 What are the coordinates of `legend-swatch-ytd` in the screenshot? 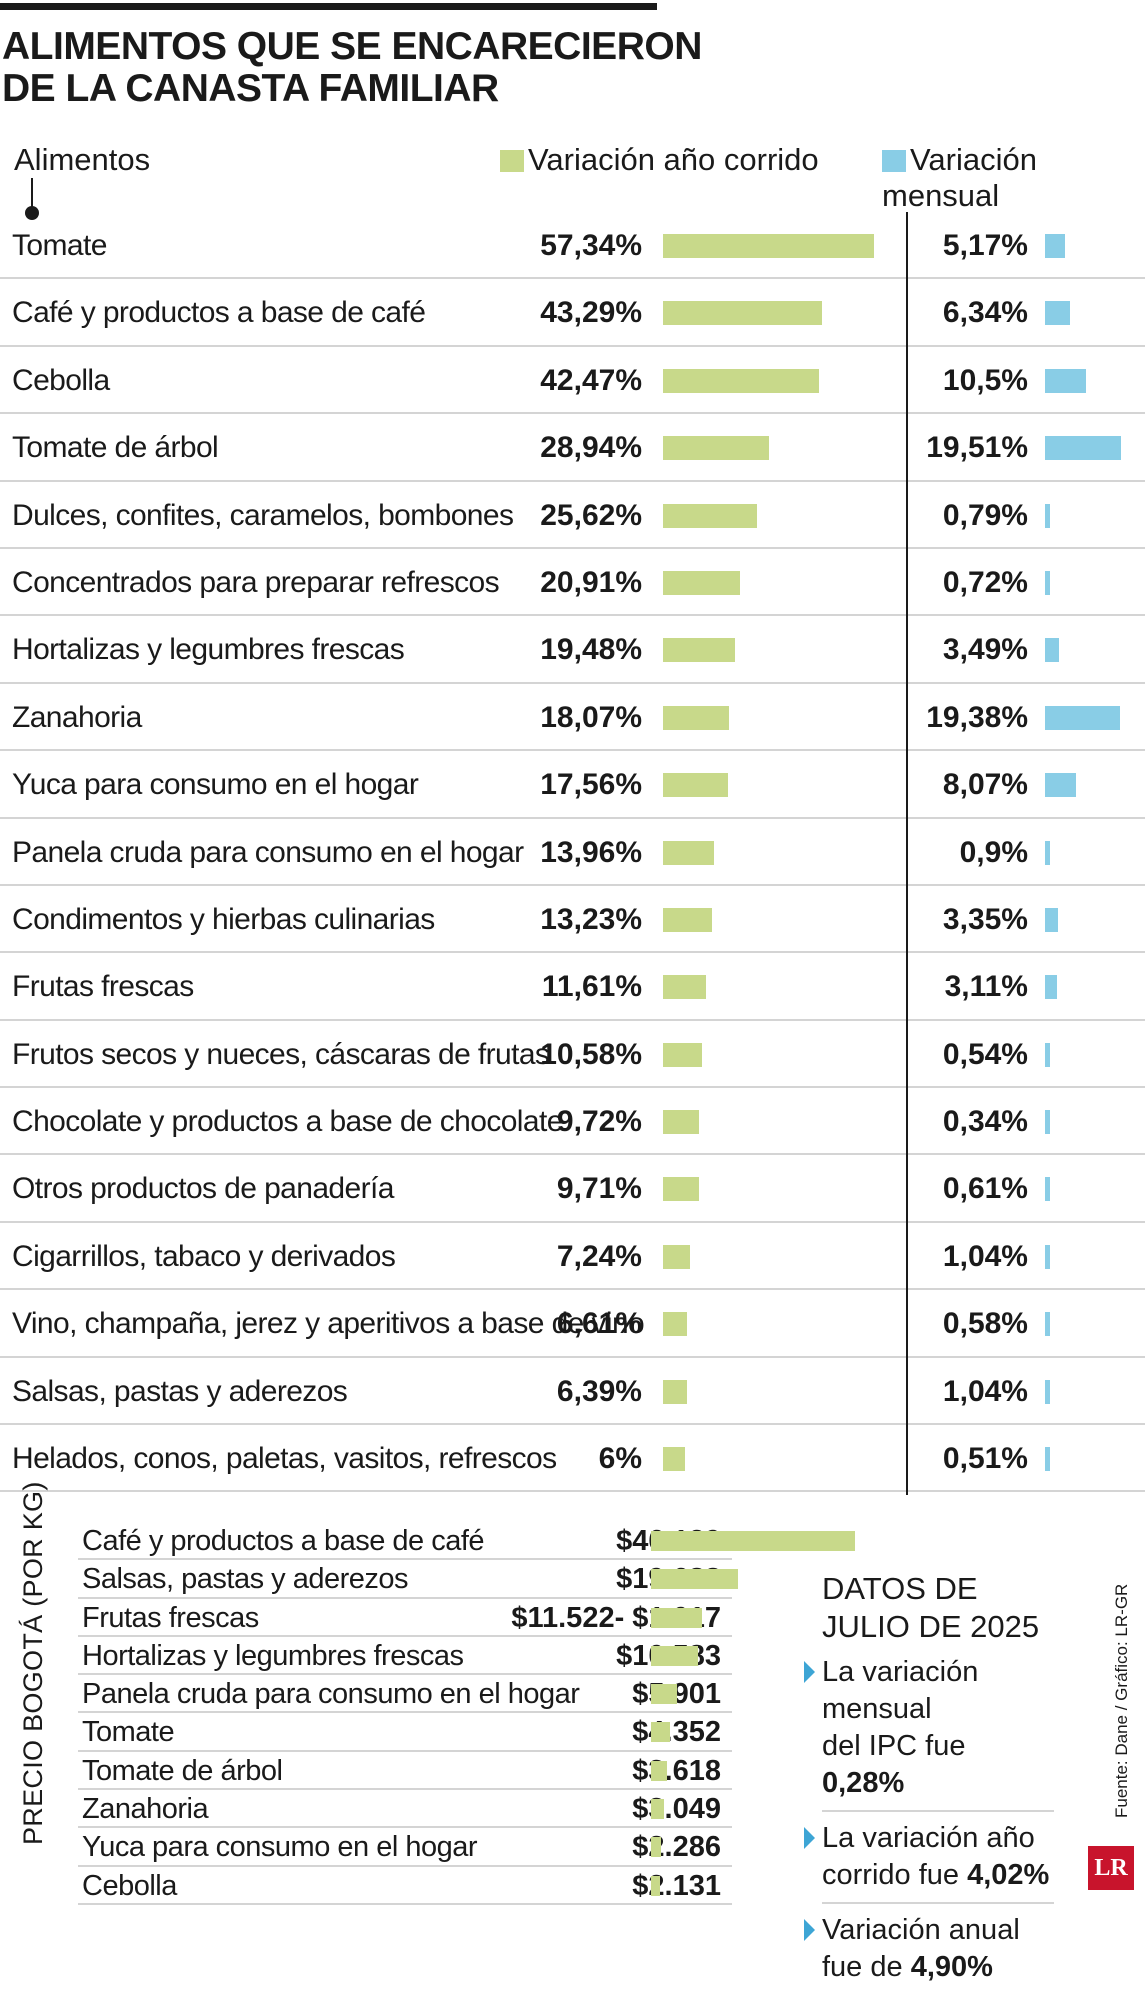 It's located at (512, 161).